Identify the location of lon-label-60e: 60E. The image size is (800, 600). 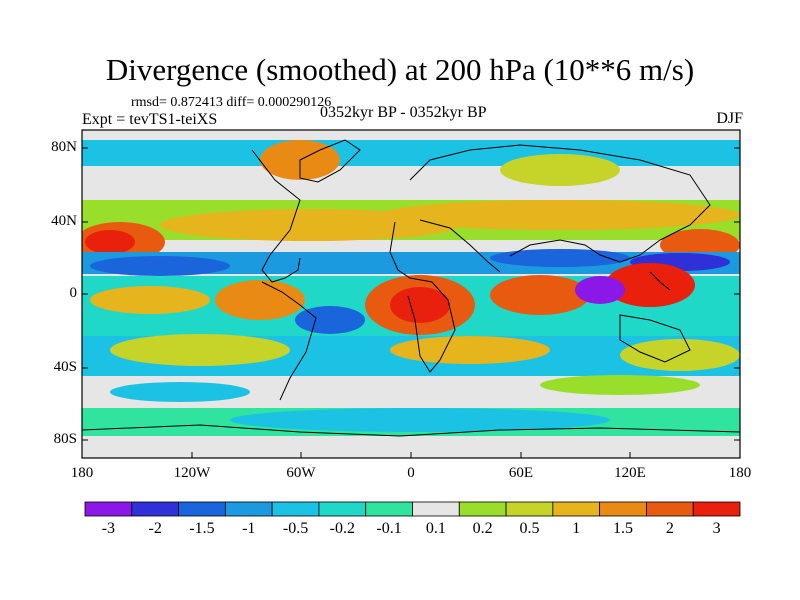
(521, 473).